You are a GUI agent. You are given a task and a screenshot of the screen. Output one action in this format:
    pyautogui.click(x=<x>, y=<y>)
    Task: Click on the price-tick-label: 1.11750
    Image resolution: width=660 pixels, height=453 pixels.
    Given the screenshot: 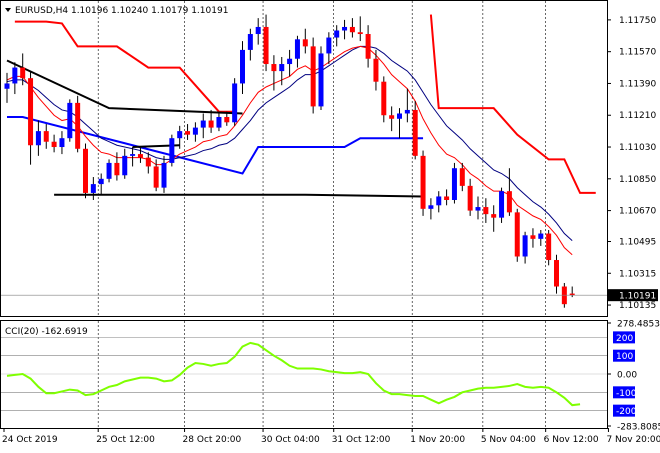 What is the action you would take?
    pyautogui.click(x=637, y=21)
    